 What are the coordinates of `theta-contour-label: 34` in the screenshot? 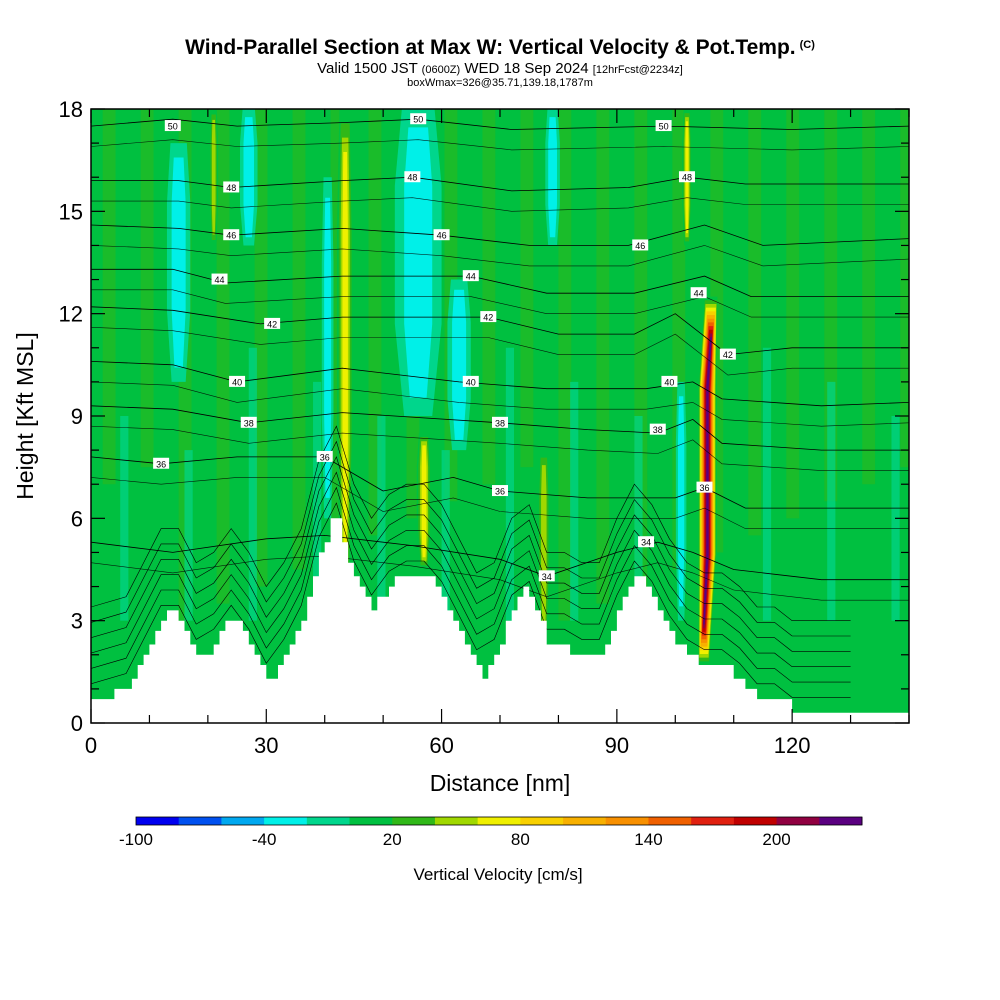 It's located at (646, 542).